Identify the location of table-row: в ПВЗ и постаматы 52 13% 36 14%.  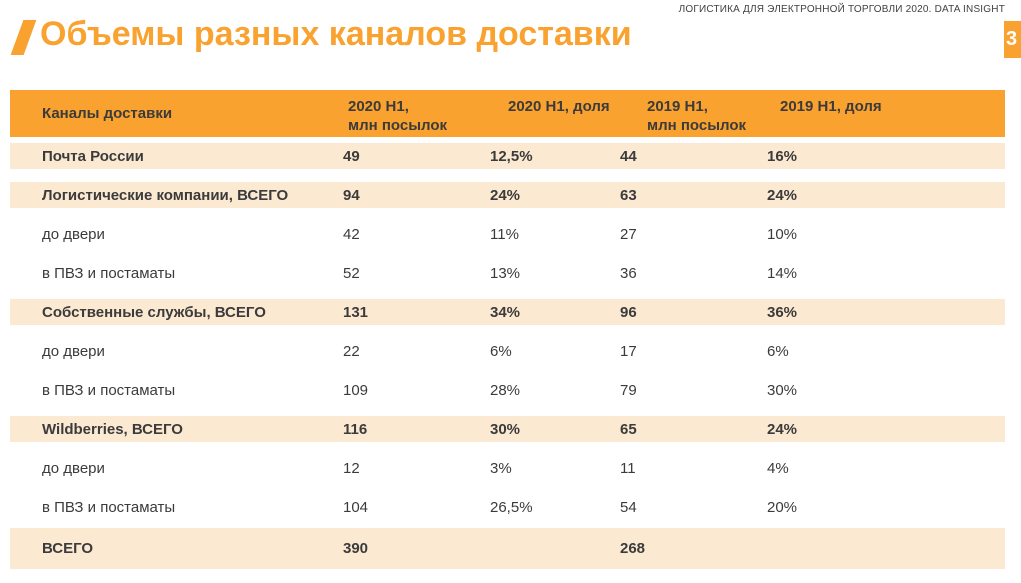
(507, 273).